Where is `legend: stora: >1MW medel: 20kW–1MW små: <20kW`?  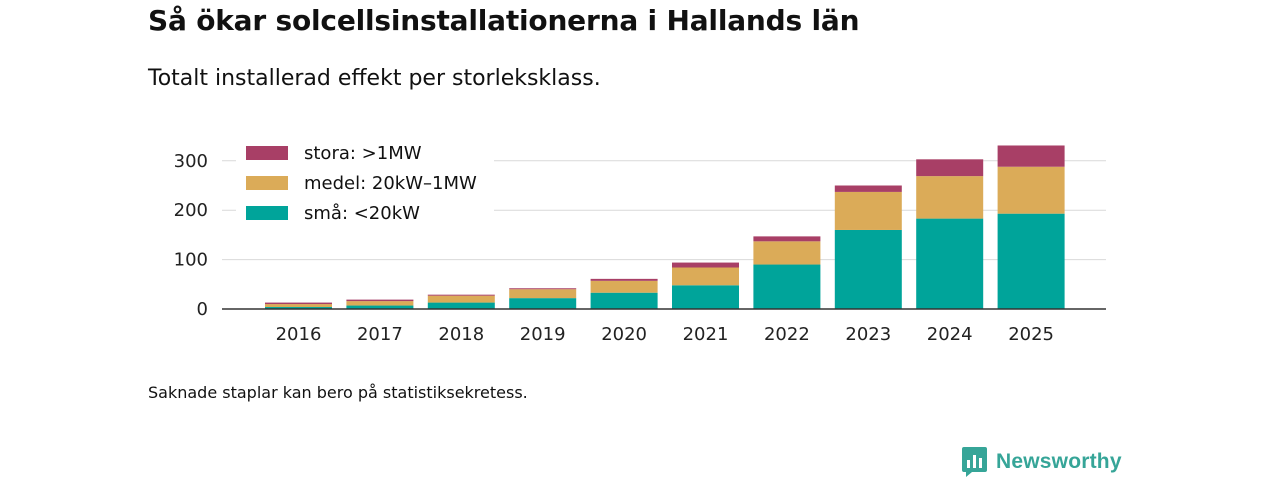 legend: stora: >1MW medel: 20kW–1MW små: <20kW is located at coordinates (361, 183).